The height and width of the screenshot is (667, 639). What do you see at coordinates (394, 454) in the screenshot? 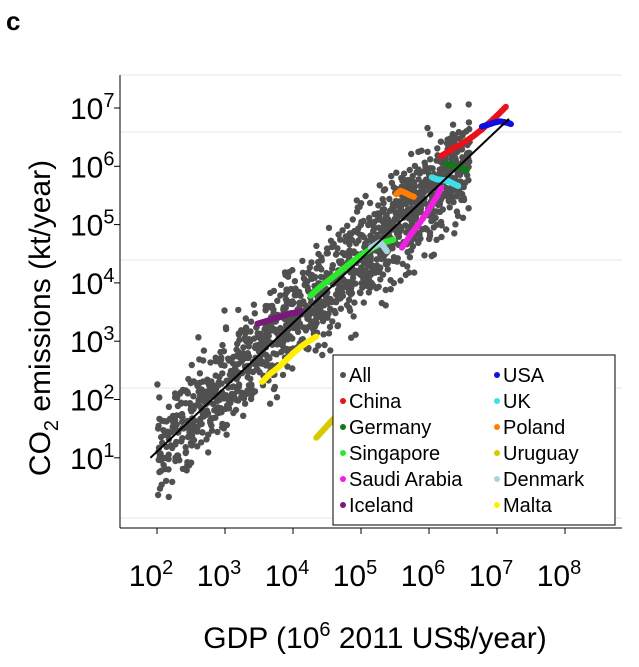
I see `legend-entry: Singapore` at bounding box center [394, 454].